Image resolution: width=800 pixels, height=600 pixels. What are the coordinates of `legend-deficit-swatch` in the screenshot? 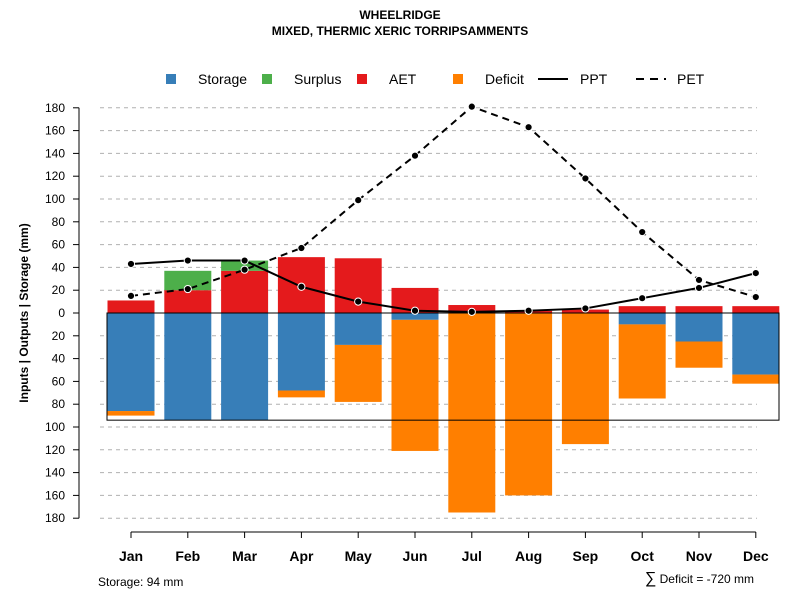 It's located at (458, 79).